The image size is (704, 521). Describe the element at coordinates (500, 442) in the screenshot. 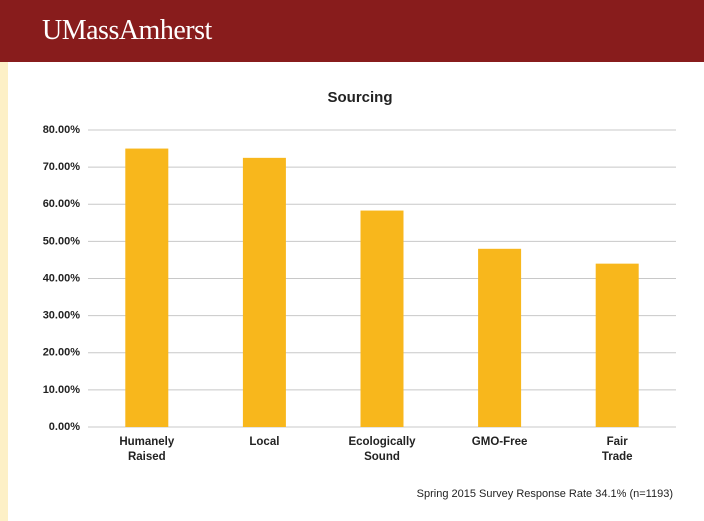

I see `x-tick-label: GMO-Free` at that location.